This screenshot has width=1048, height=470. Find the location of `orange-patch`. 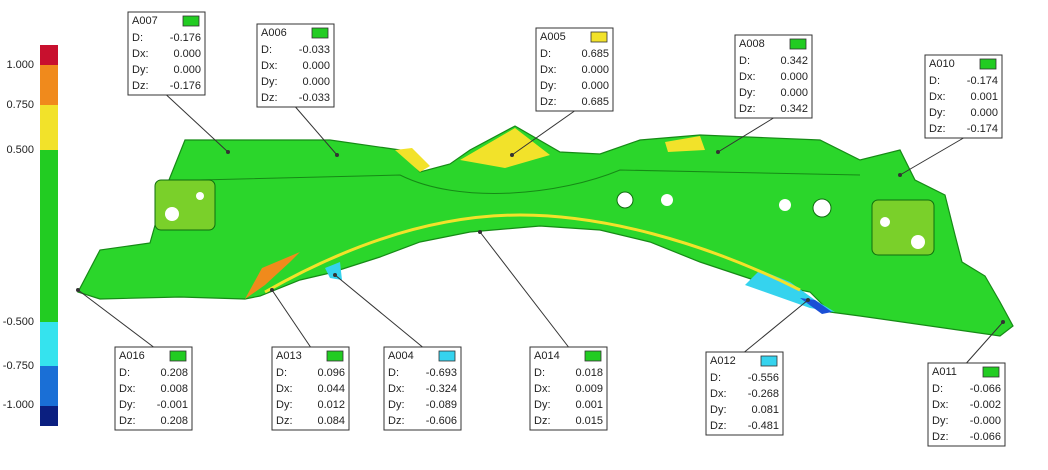

orange-patch is located at coordinates (272, 275).